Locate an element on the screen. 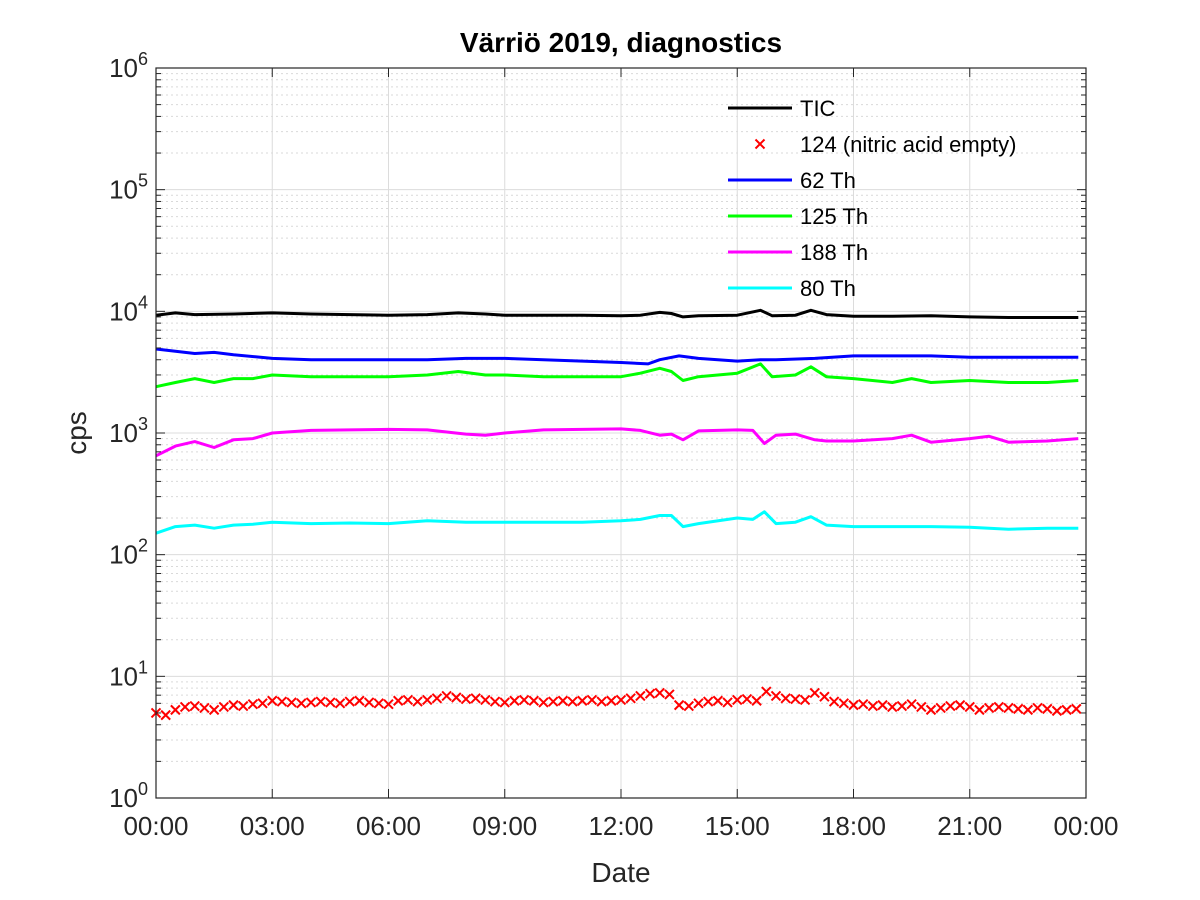  legend-swatch is located at coordinates (760, 144).